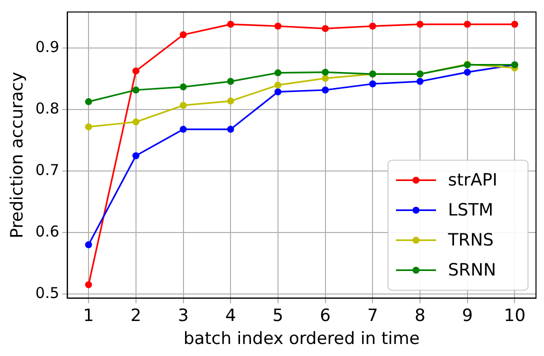  Describe the element at coordinates (88, 316) in the screenshot. I see `x-tick-label: 1` at that location.